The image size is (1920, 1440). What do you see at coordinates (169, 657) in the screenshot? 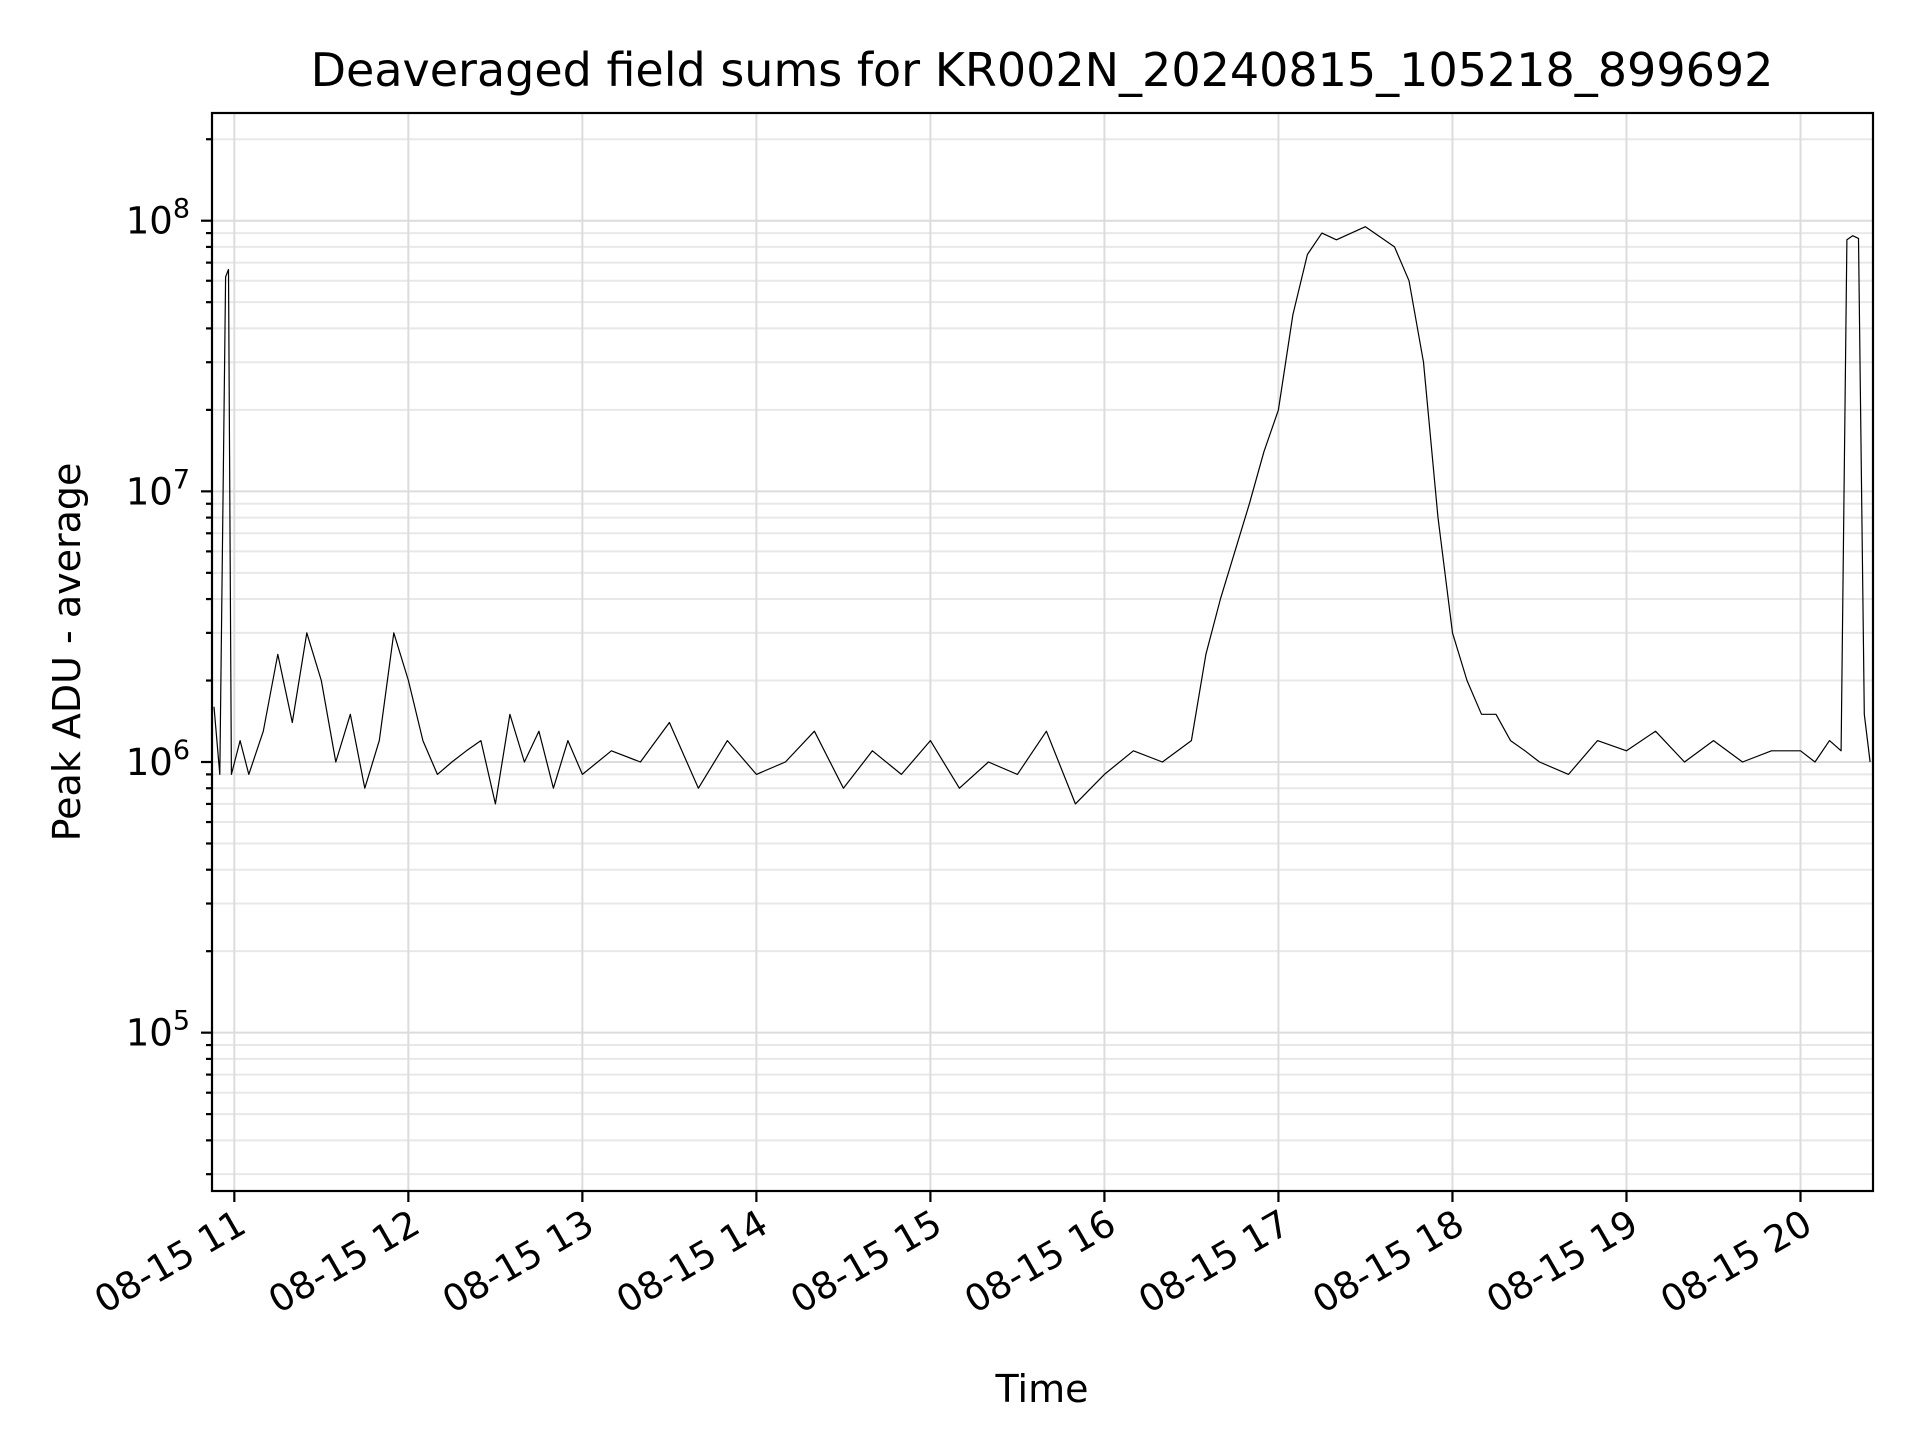
I see `y-axis-ticks: 10⁵ 10⁶ 10⁷ 10⁸` at bounding box center [169, 657].